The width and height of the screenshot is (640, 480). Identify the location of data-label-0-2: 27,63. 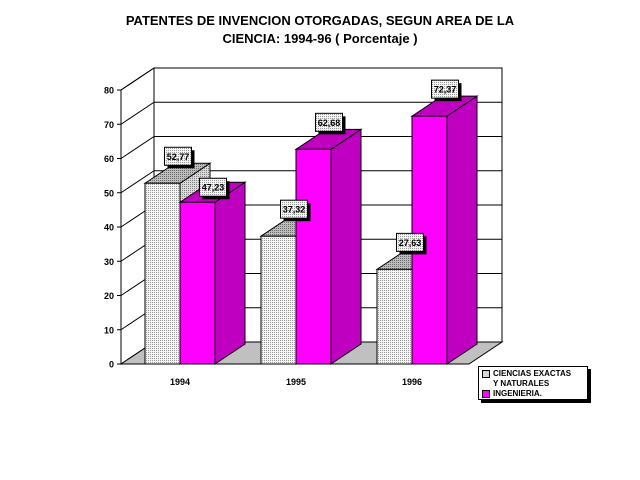
(410, 243).